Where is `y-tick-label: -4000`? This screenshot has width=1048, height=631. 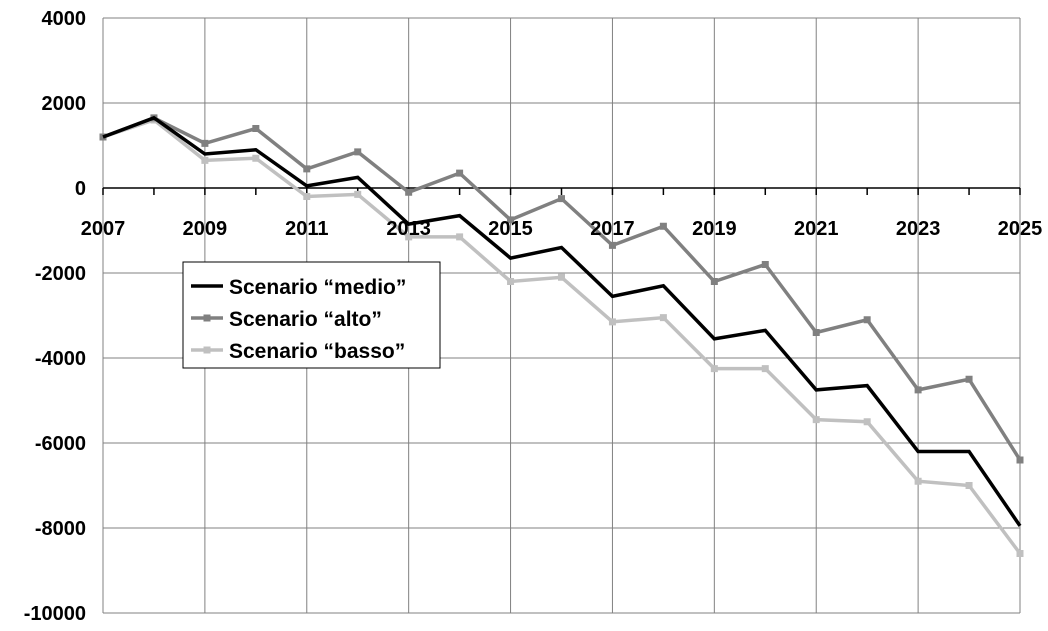
y-tick-label: -4000 is located at coordinates (60, 359).